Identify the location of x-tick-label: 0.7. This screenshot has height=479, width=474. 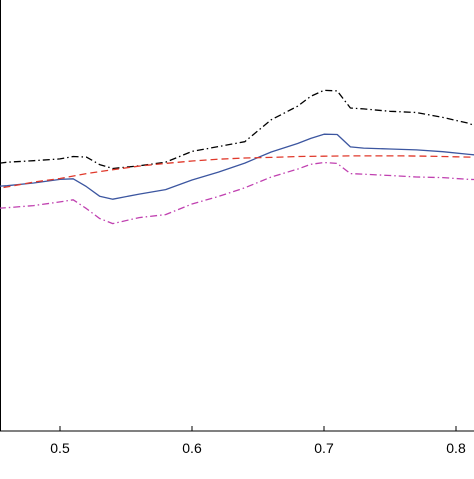
(324, 448).